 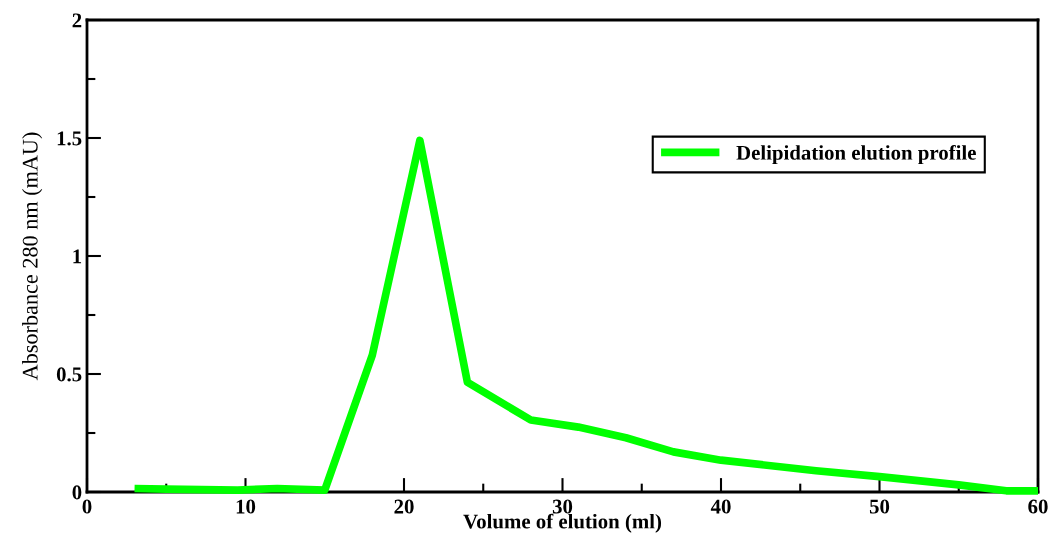 What do you see at coordinates (562, 506) in the screenshot?
I see `x-tick-label: 30` at bounding box center [562, 506].